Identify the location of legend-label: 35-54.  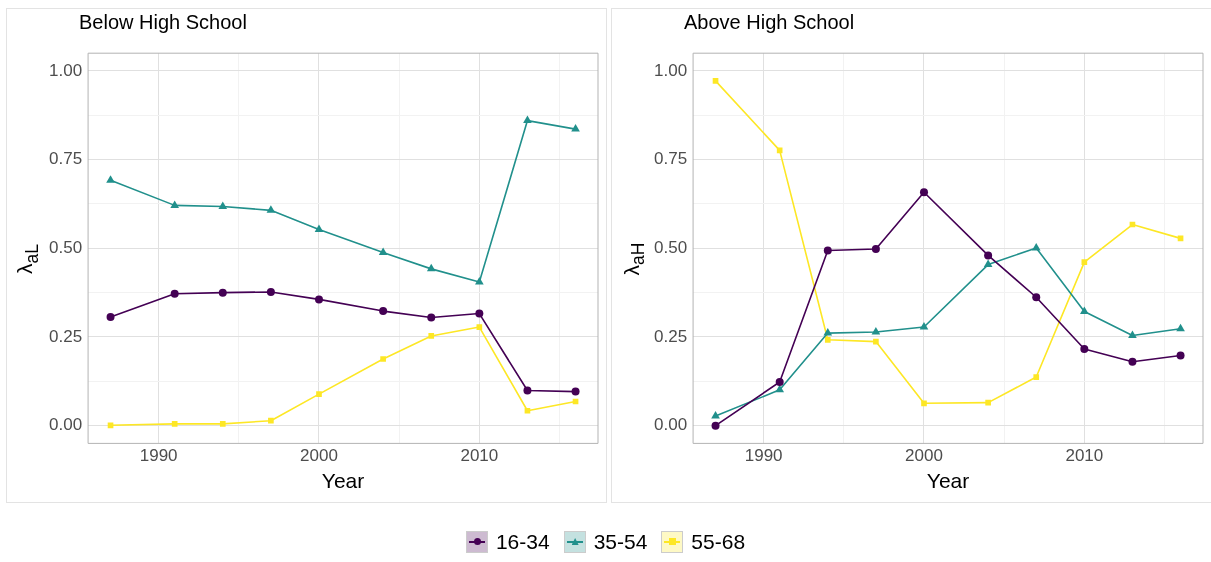
(620, 542).